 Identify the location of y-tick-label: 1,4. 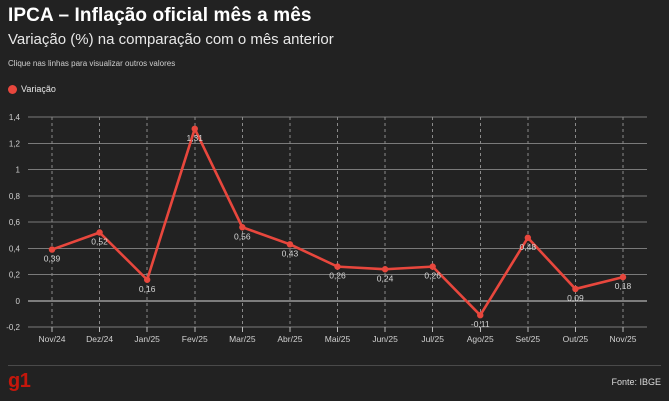
(15, 117).